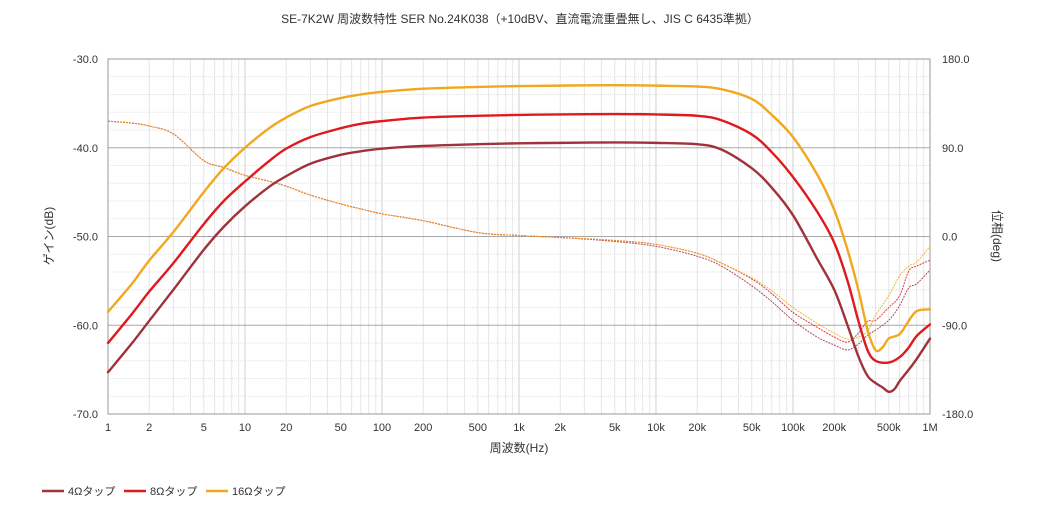 The height and width of the screenshot is (520, 1040). Describe the element at coordinates (952, 149) in the screenshot. I see `y2-tick-label: 90.0` at that location.